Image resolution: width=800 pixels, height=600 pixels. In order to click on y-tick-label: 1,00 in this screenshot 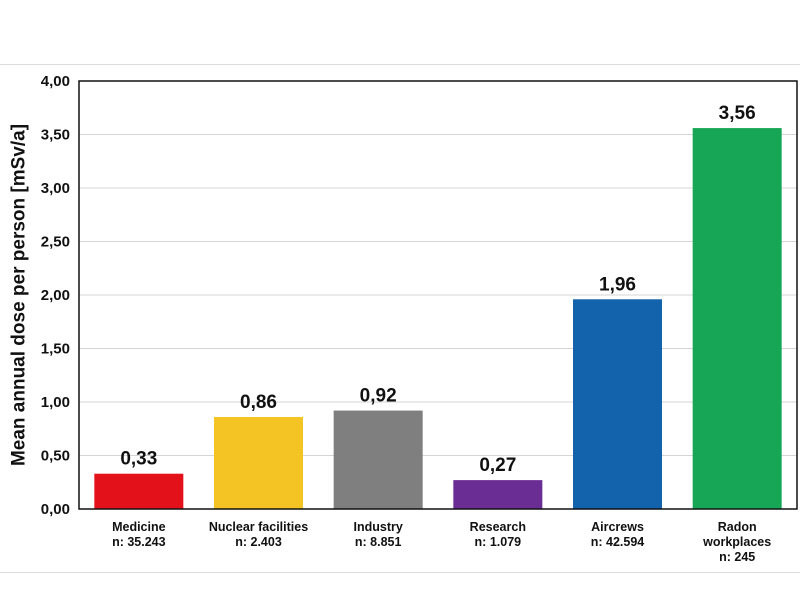, I will do `click(55, 402)`.